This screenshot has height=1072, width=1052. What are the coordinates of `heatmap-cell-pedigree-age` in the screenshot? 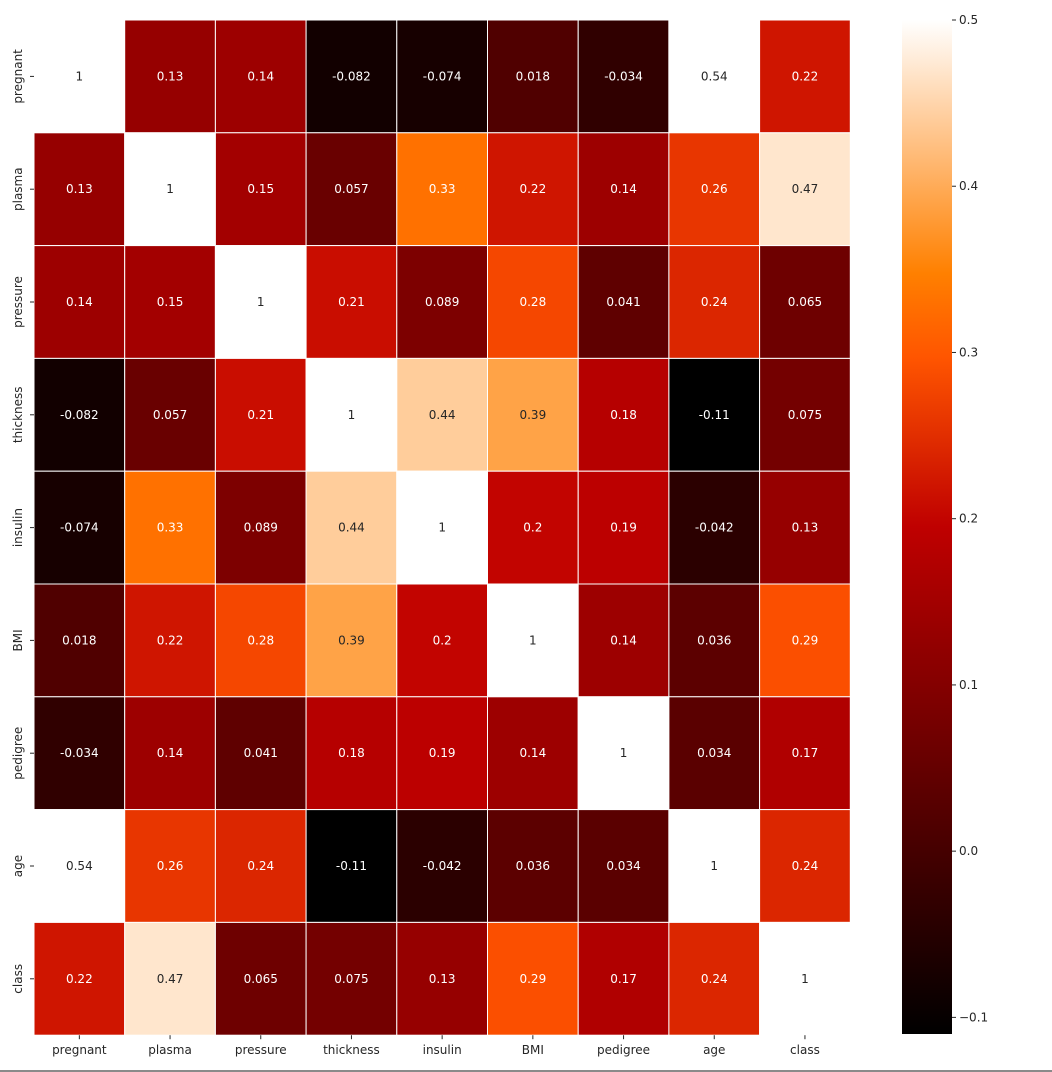 It's located at (714, 753).